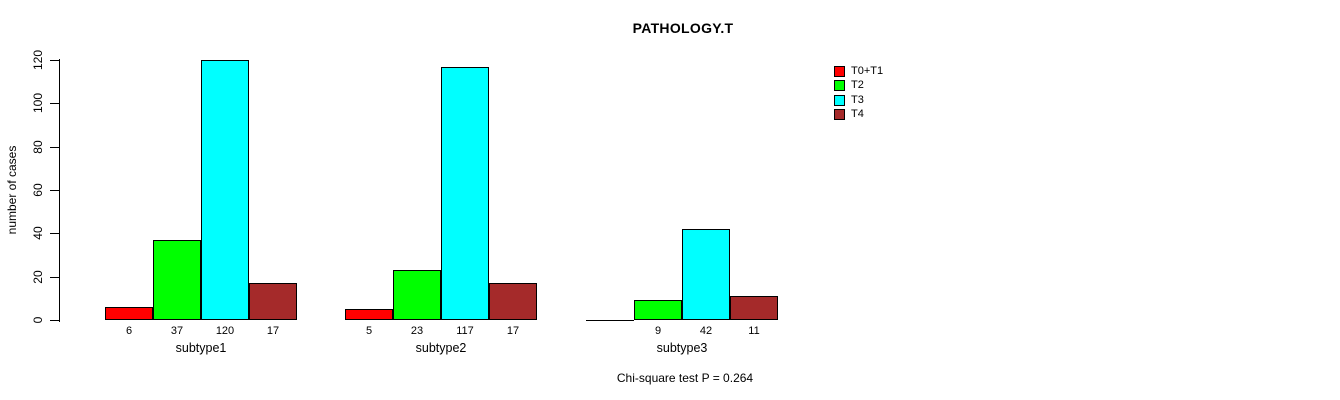 The image size is (1340, 400). What do you see at coordinates (706, 331) in the screenshot?
I see `bar-value-label: 42` at bounding box center [706, 331].